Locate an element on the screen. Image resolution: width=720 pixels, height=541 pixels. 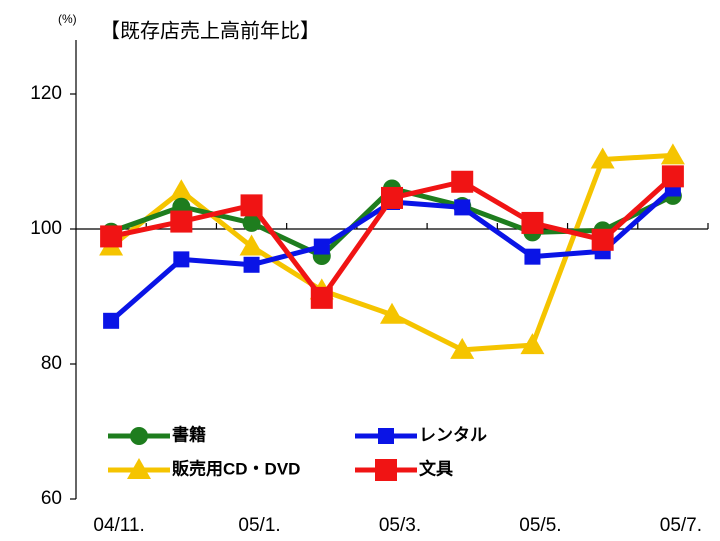
x-tick-label: 05/1. is located at coordinates (259, 525).